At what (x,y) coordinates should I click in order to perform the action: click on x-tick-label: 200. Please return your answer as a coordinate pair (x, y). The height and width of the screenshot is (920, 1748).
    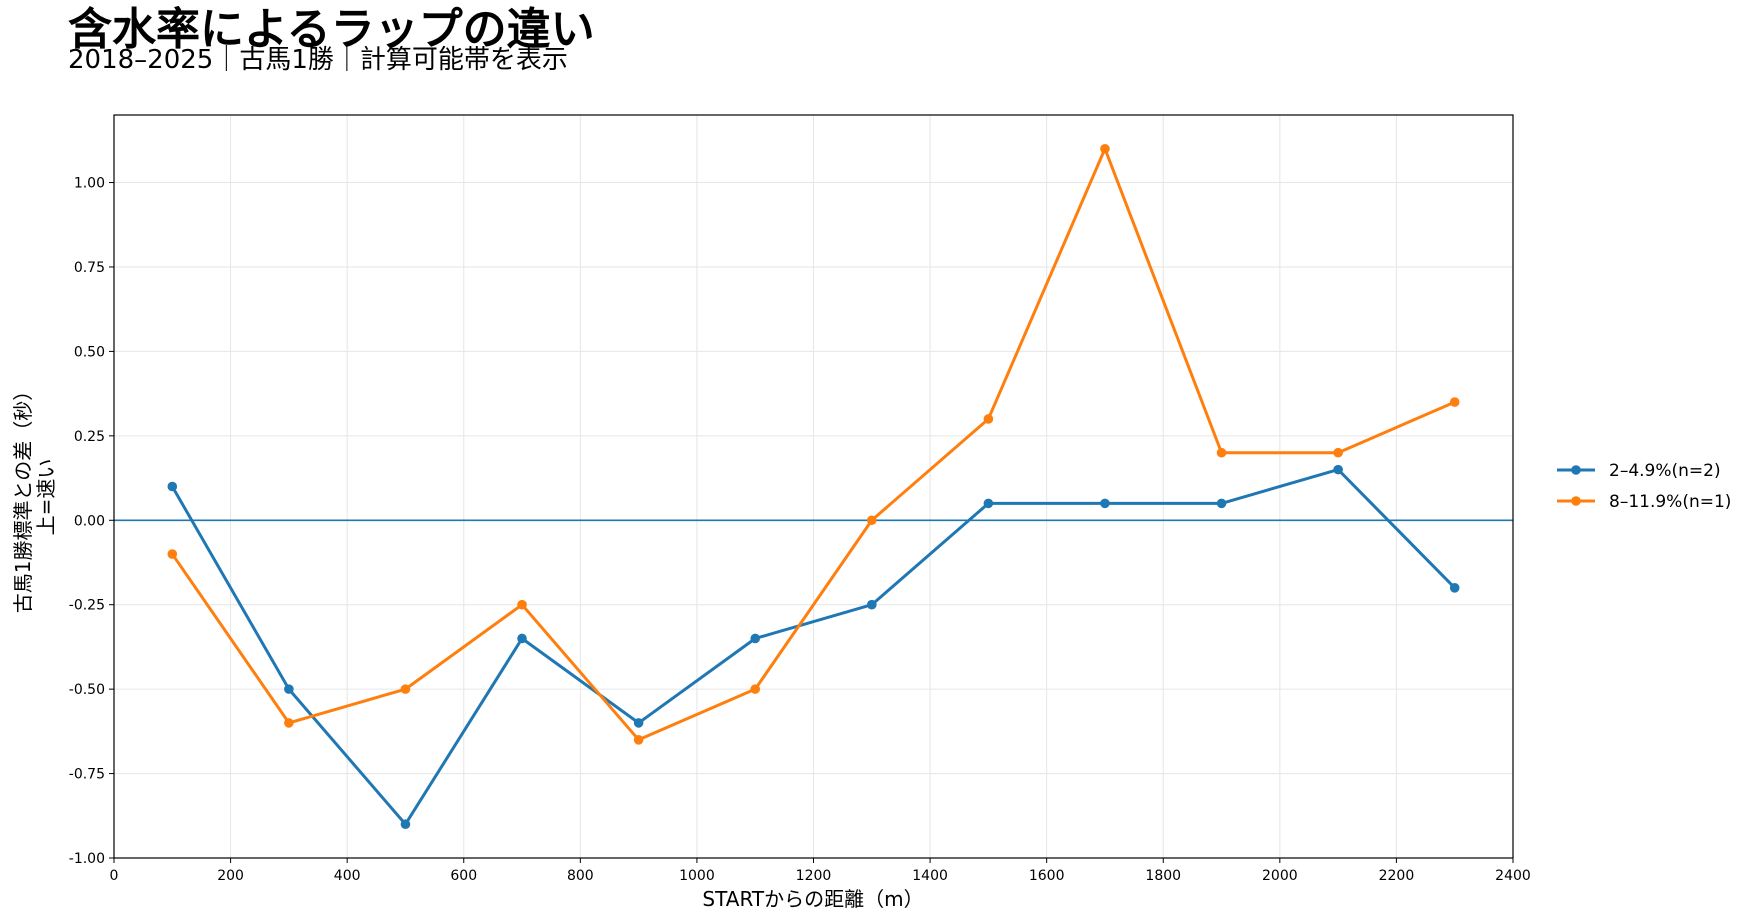
    Looking at the image, I should click on (230, 876).